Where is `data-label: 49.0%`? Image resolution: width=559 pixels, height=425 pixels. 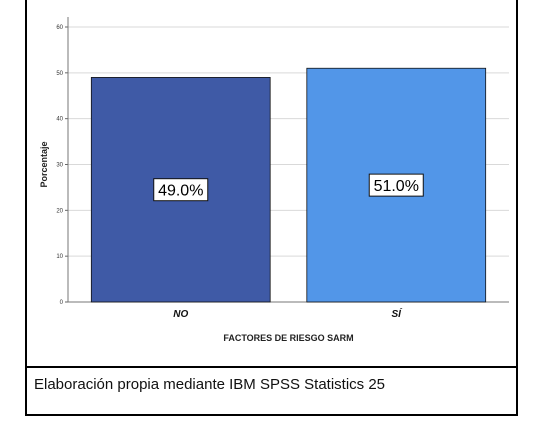
data-label: 49.0% is located at coordinates (180, 191).